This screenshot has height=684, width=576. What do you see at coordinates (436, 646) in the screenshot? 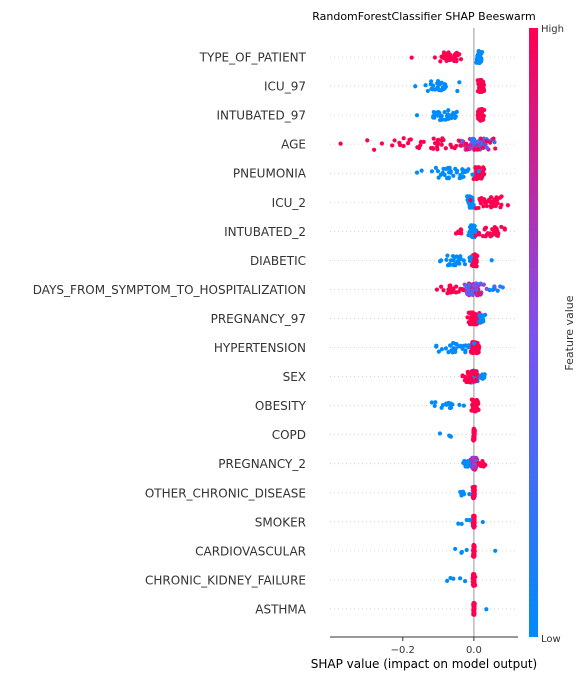
I see `x-axis-ticks: −0.2 0.0` at bounding box center [436, 646].